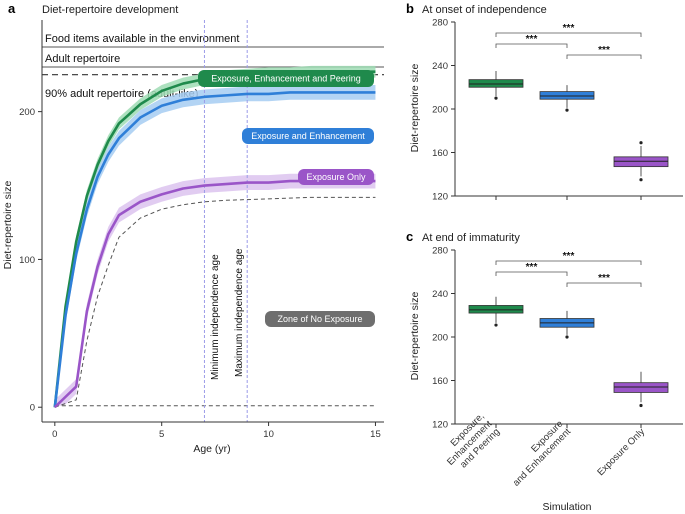 The width and height of the screenshot is (685, 514). Describe the element at coordinates (409, 236) in the screenshot. I see `panel-c-letter: c` at that location.